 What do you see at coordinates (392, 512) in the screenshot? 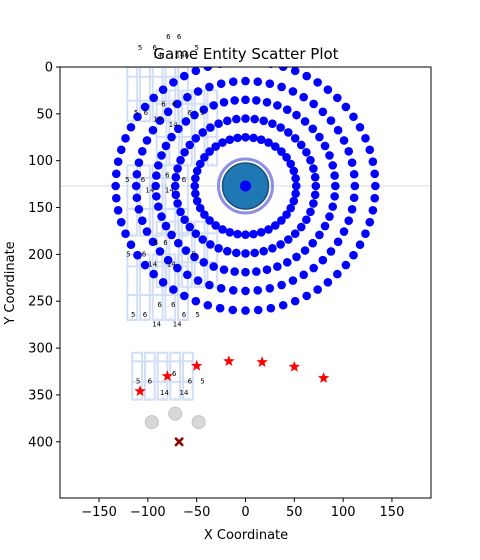
I see `x-tick-label: 150` at bounding box center [392, 512].